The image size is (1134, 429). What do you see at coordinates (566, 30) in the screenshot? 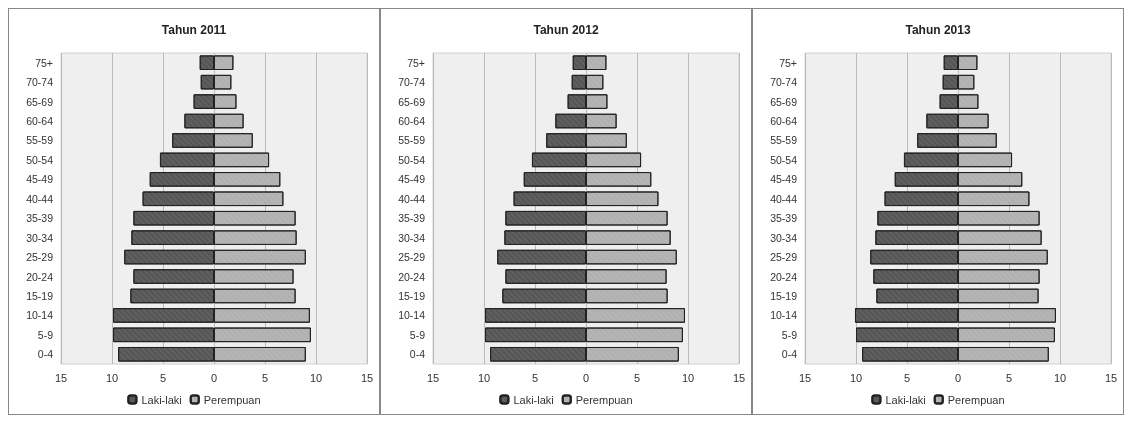
I see `chart-title: Tahun 2012` at bounding box center [566, 30].